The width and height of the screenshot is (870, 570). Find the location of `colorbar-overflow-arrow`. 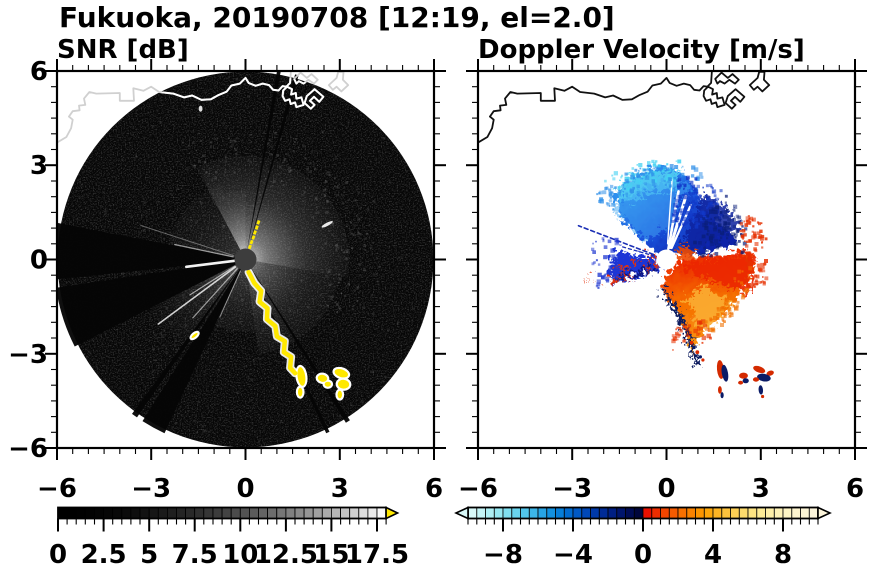

colorbar-overflow-arrow is located at coordinates (392, 513).